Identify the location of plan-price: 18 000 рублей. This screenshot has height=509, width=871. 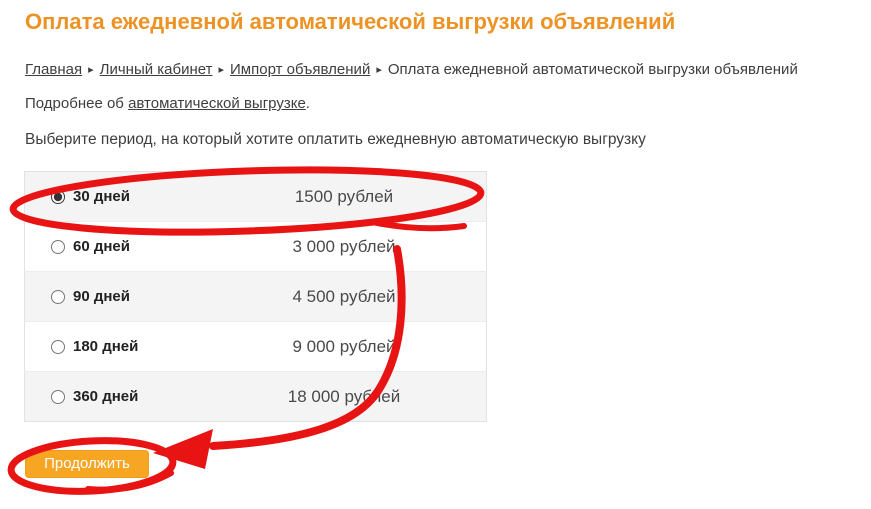
(344, 396).